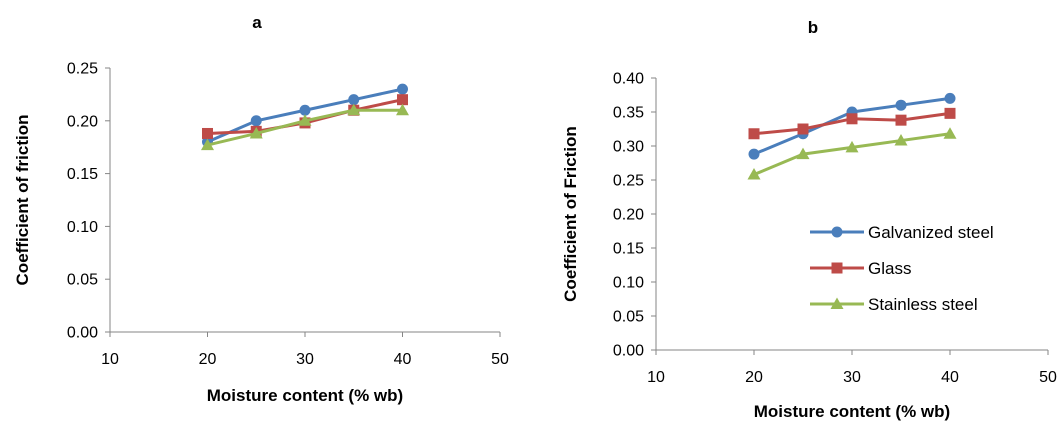 Image resolution: width=1063 pixels, height=426 pixels. Describe the element at coordinates (813, 27) in the screenshot. I see `chart-title: b` at that location.